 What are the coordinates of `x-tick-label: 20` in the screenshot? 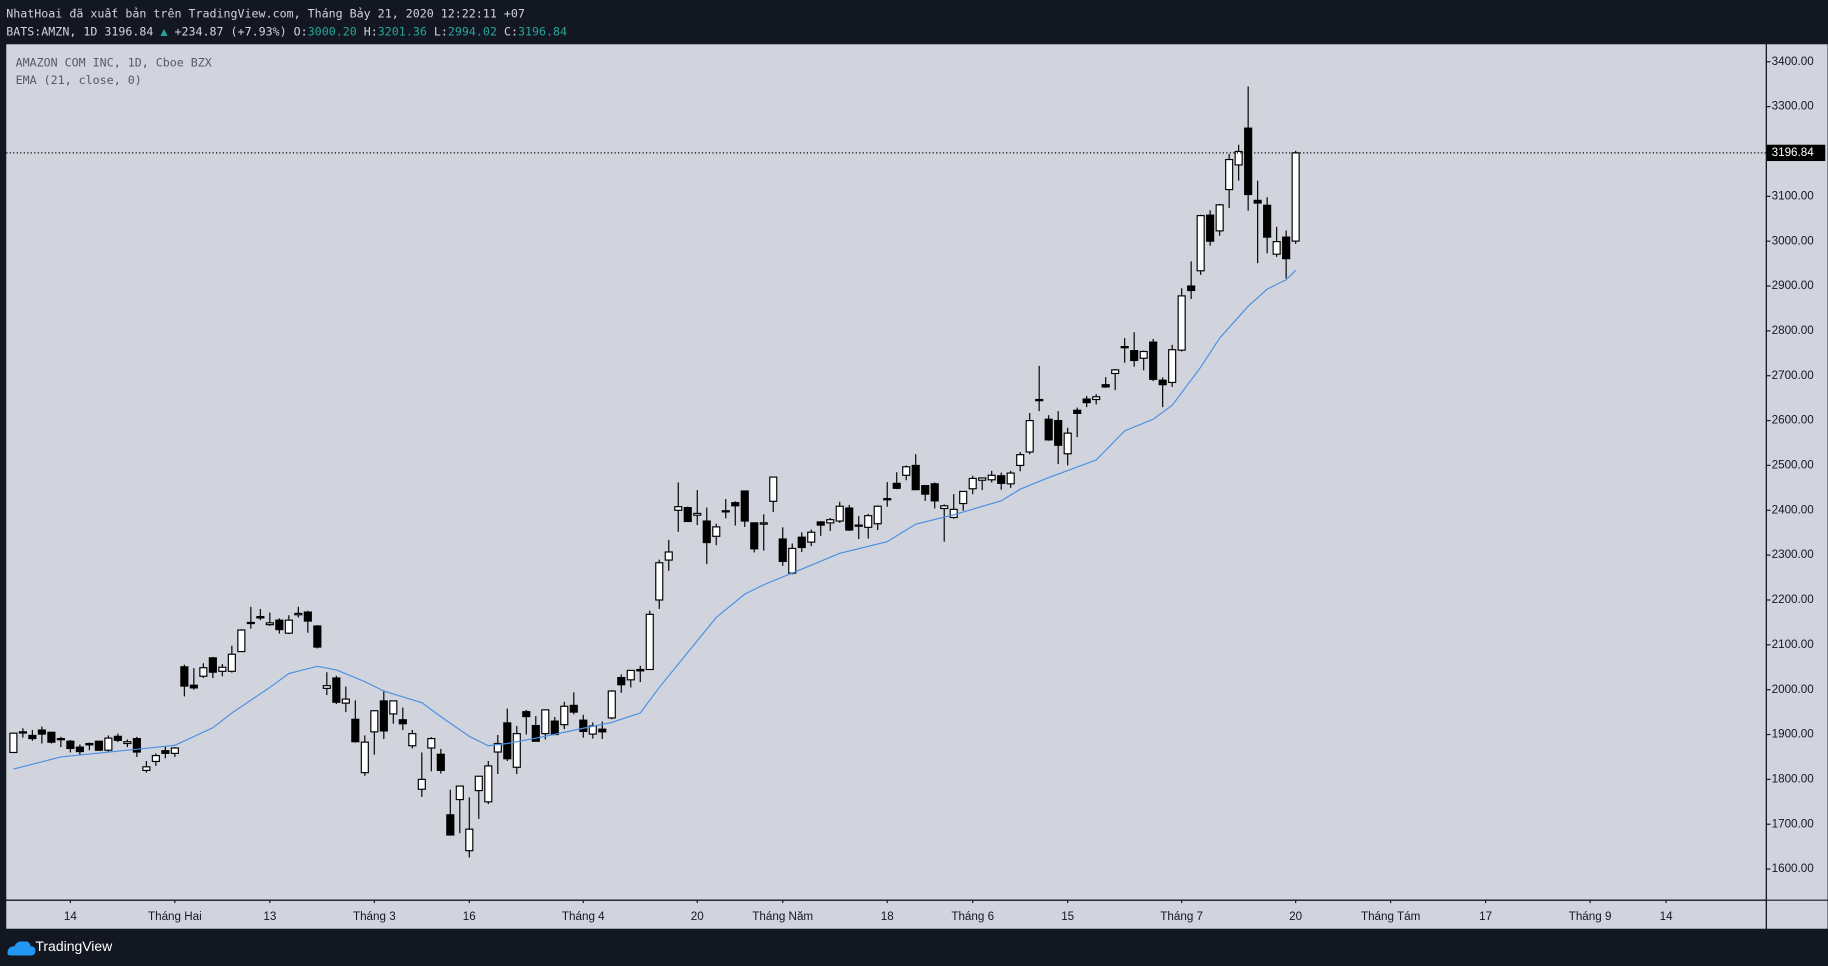 It's located at (697, 916).